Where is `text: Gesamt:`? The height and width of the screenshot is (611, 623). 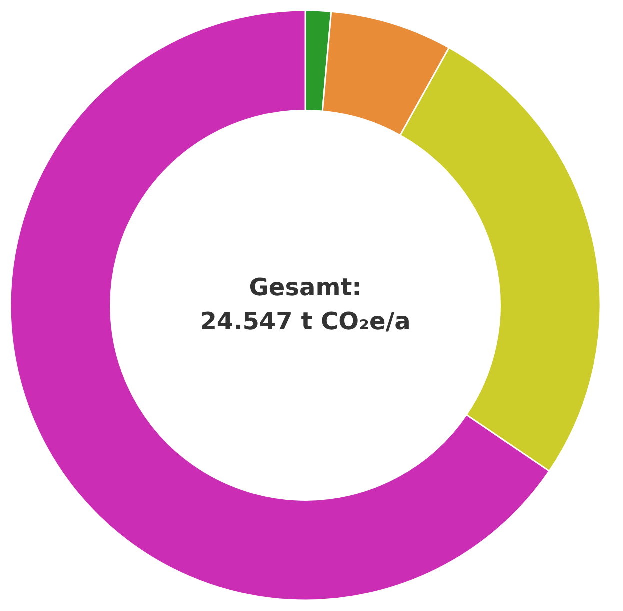
text: Gesamt: is located at coordinates (305, 288).